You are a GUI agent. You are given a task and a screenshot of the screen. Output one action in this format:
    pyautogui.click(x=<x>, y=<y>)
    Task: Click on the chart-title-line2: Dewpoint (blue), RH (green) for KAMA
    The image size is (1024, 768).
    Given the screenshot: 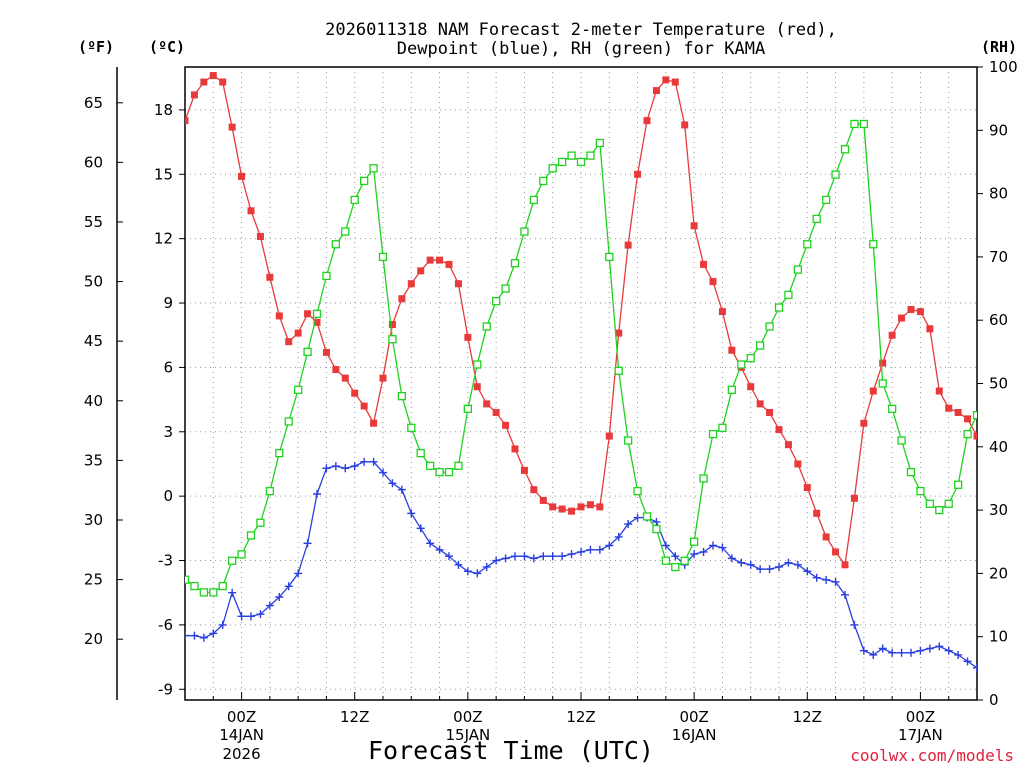 What is the action you would take?
    pyautogui.click(x=581, y=49)
    